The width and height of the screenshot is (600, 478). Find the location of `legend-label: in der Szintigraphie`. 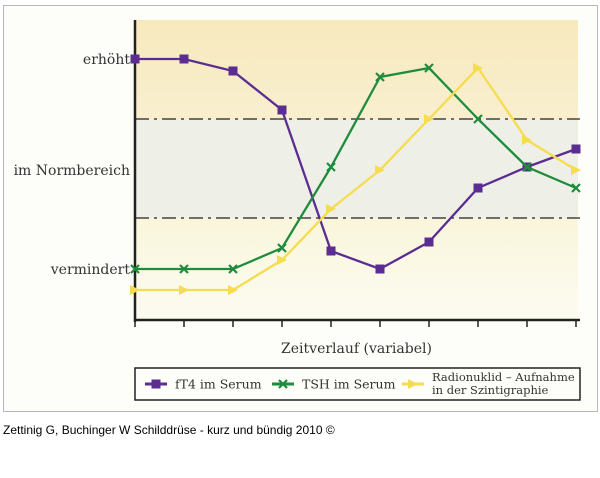

legend-label: in der Szintigraphie is located at coordinates (490, 390).